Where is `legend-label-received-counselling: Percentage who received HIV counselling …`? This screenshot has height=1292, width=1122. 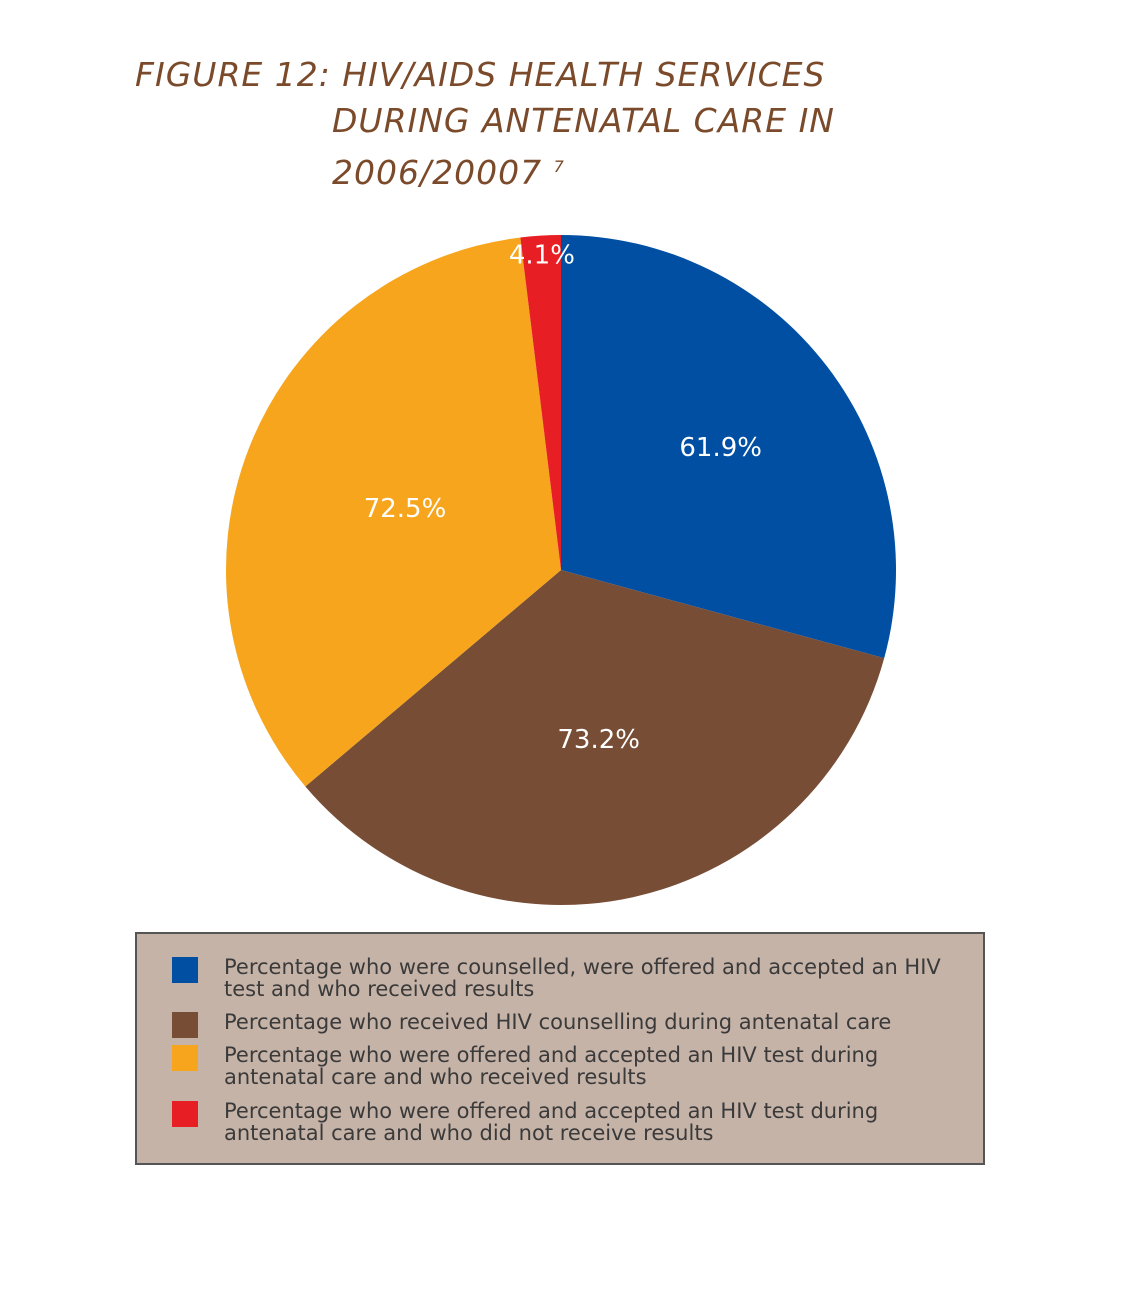 legend-label-received-counselling: Percentage who received HIV counselling … is located at coordinates (558, 1022).